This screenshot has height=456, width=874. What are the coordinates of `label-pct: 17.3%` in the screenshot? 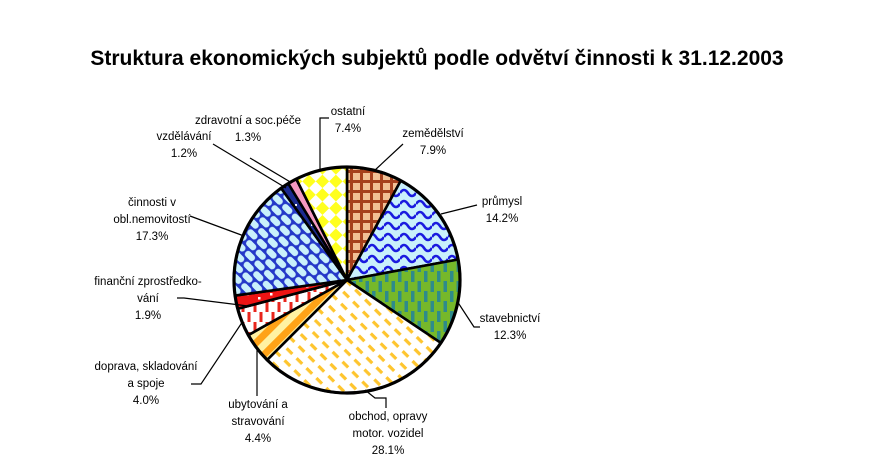 It's located at (152, 237).